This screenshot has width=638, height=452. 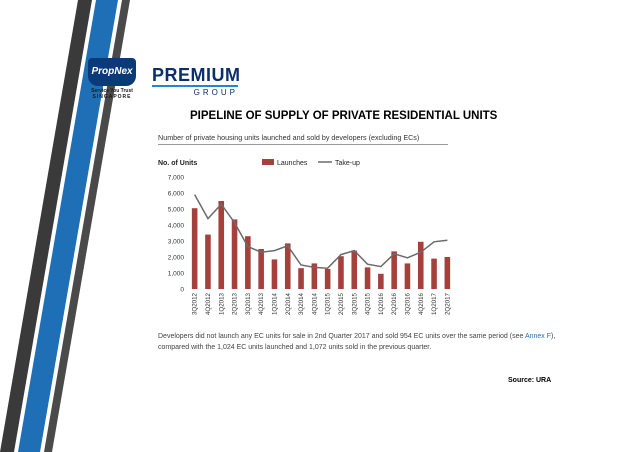 I want to click on propnex-logo: PropNex Service You Trust SINGAPORE, so click(x=112, y=83).